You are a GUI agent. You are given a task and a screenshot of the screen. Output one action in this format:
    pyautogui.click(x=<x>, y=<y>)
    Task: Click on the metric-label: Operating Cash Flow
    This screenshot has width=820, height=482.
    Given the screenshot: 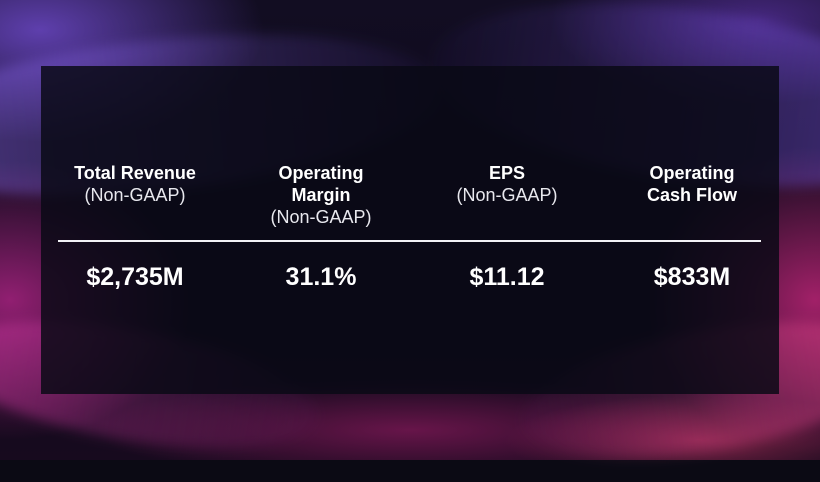 What is the action you would take?
    pyautogui.click(x=692, y=184)
    